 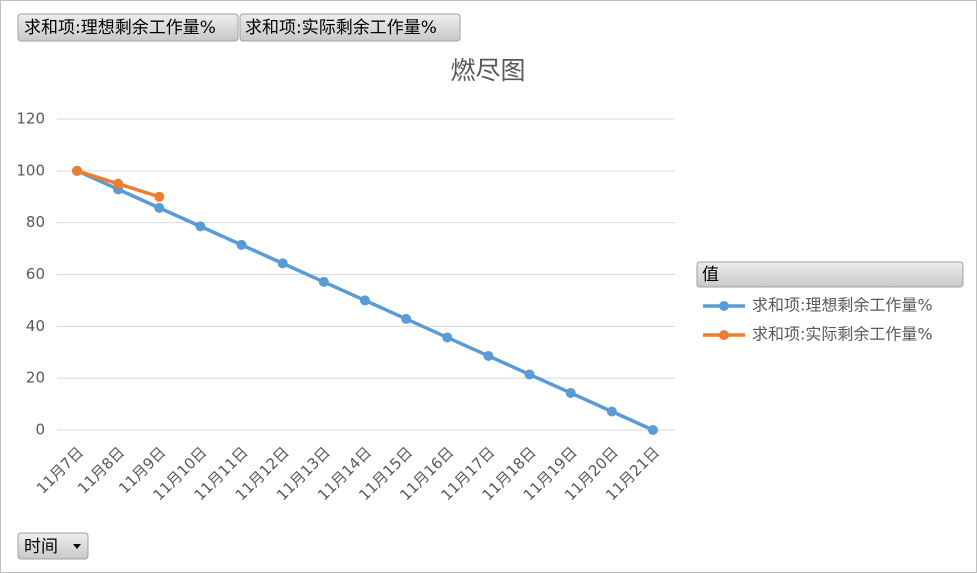 What do you see at coordinates (35, 326) in the screenshot?
I see `y-tick-label: 40` at bounding box center [35, 326].